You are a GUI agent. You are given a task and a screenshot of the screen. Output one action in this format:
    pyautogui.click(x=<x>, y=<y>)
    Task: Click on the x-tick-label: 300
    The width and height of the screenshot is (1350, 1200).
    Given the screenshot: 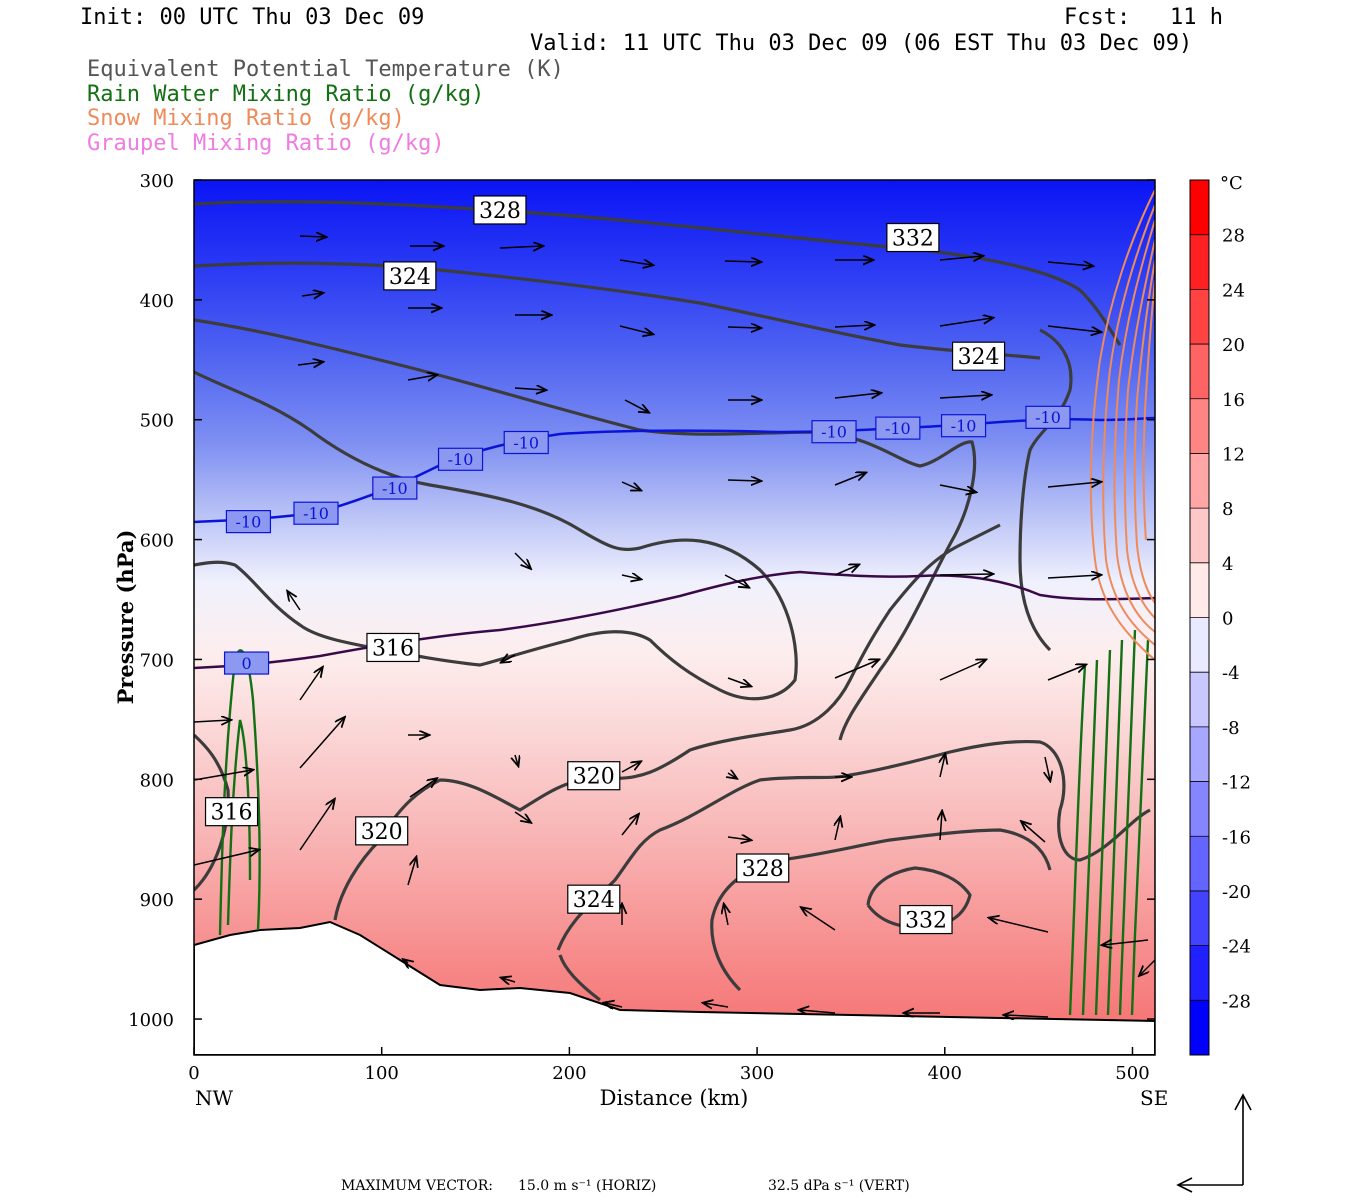 What is the action you would take?
    pyautogui.click(x=757, y=1073)
    